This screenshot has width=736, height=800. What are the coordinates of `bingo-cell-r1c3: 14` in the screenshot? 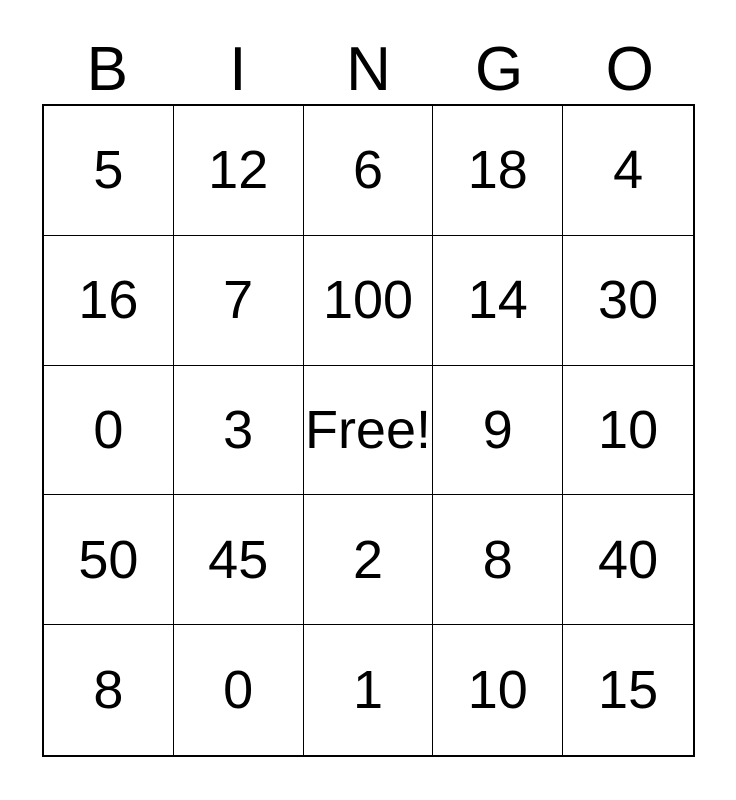 It's located at (498, 300).